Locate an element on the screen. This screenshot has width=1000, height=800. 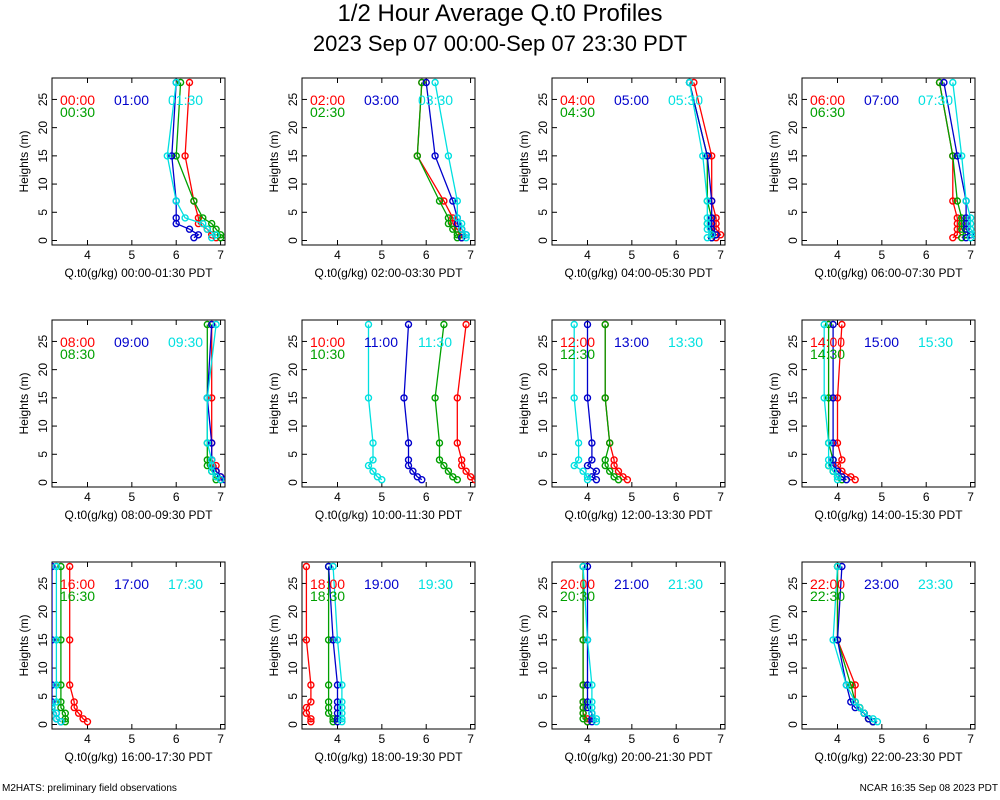
series-line is located at coordinates (198, 160).